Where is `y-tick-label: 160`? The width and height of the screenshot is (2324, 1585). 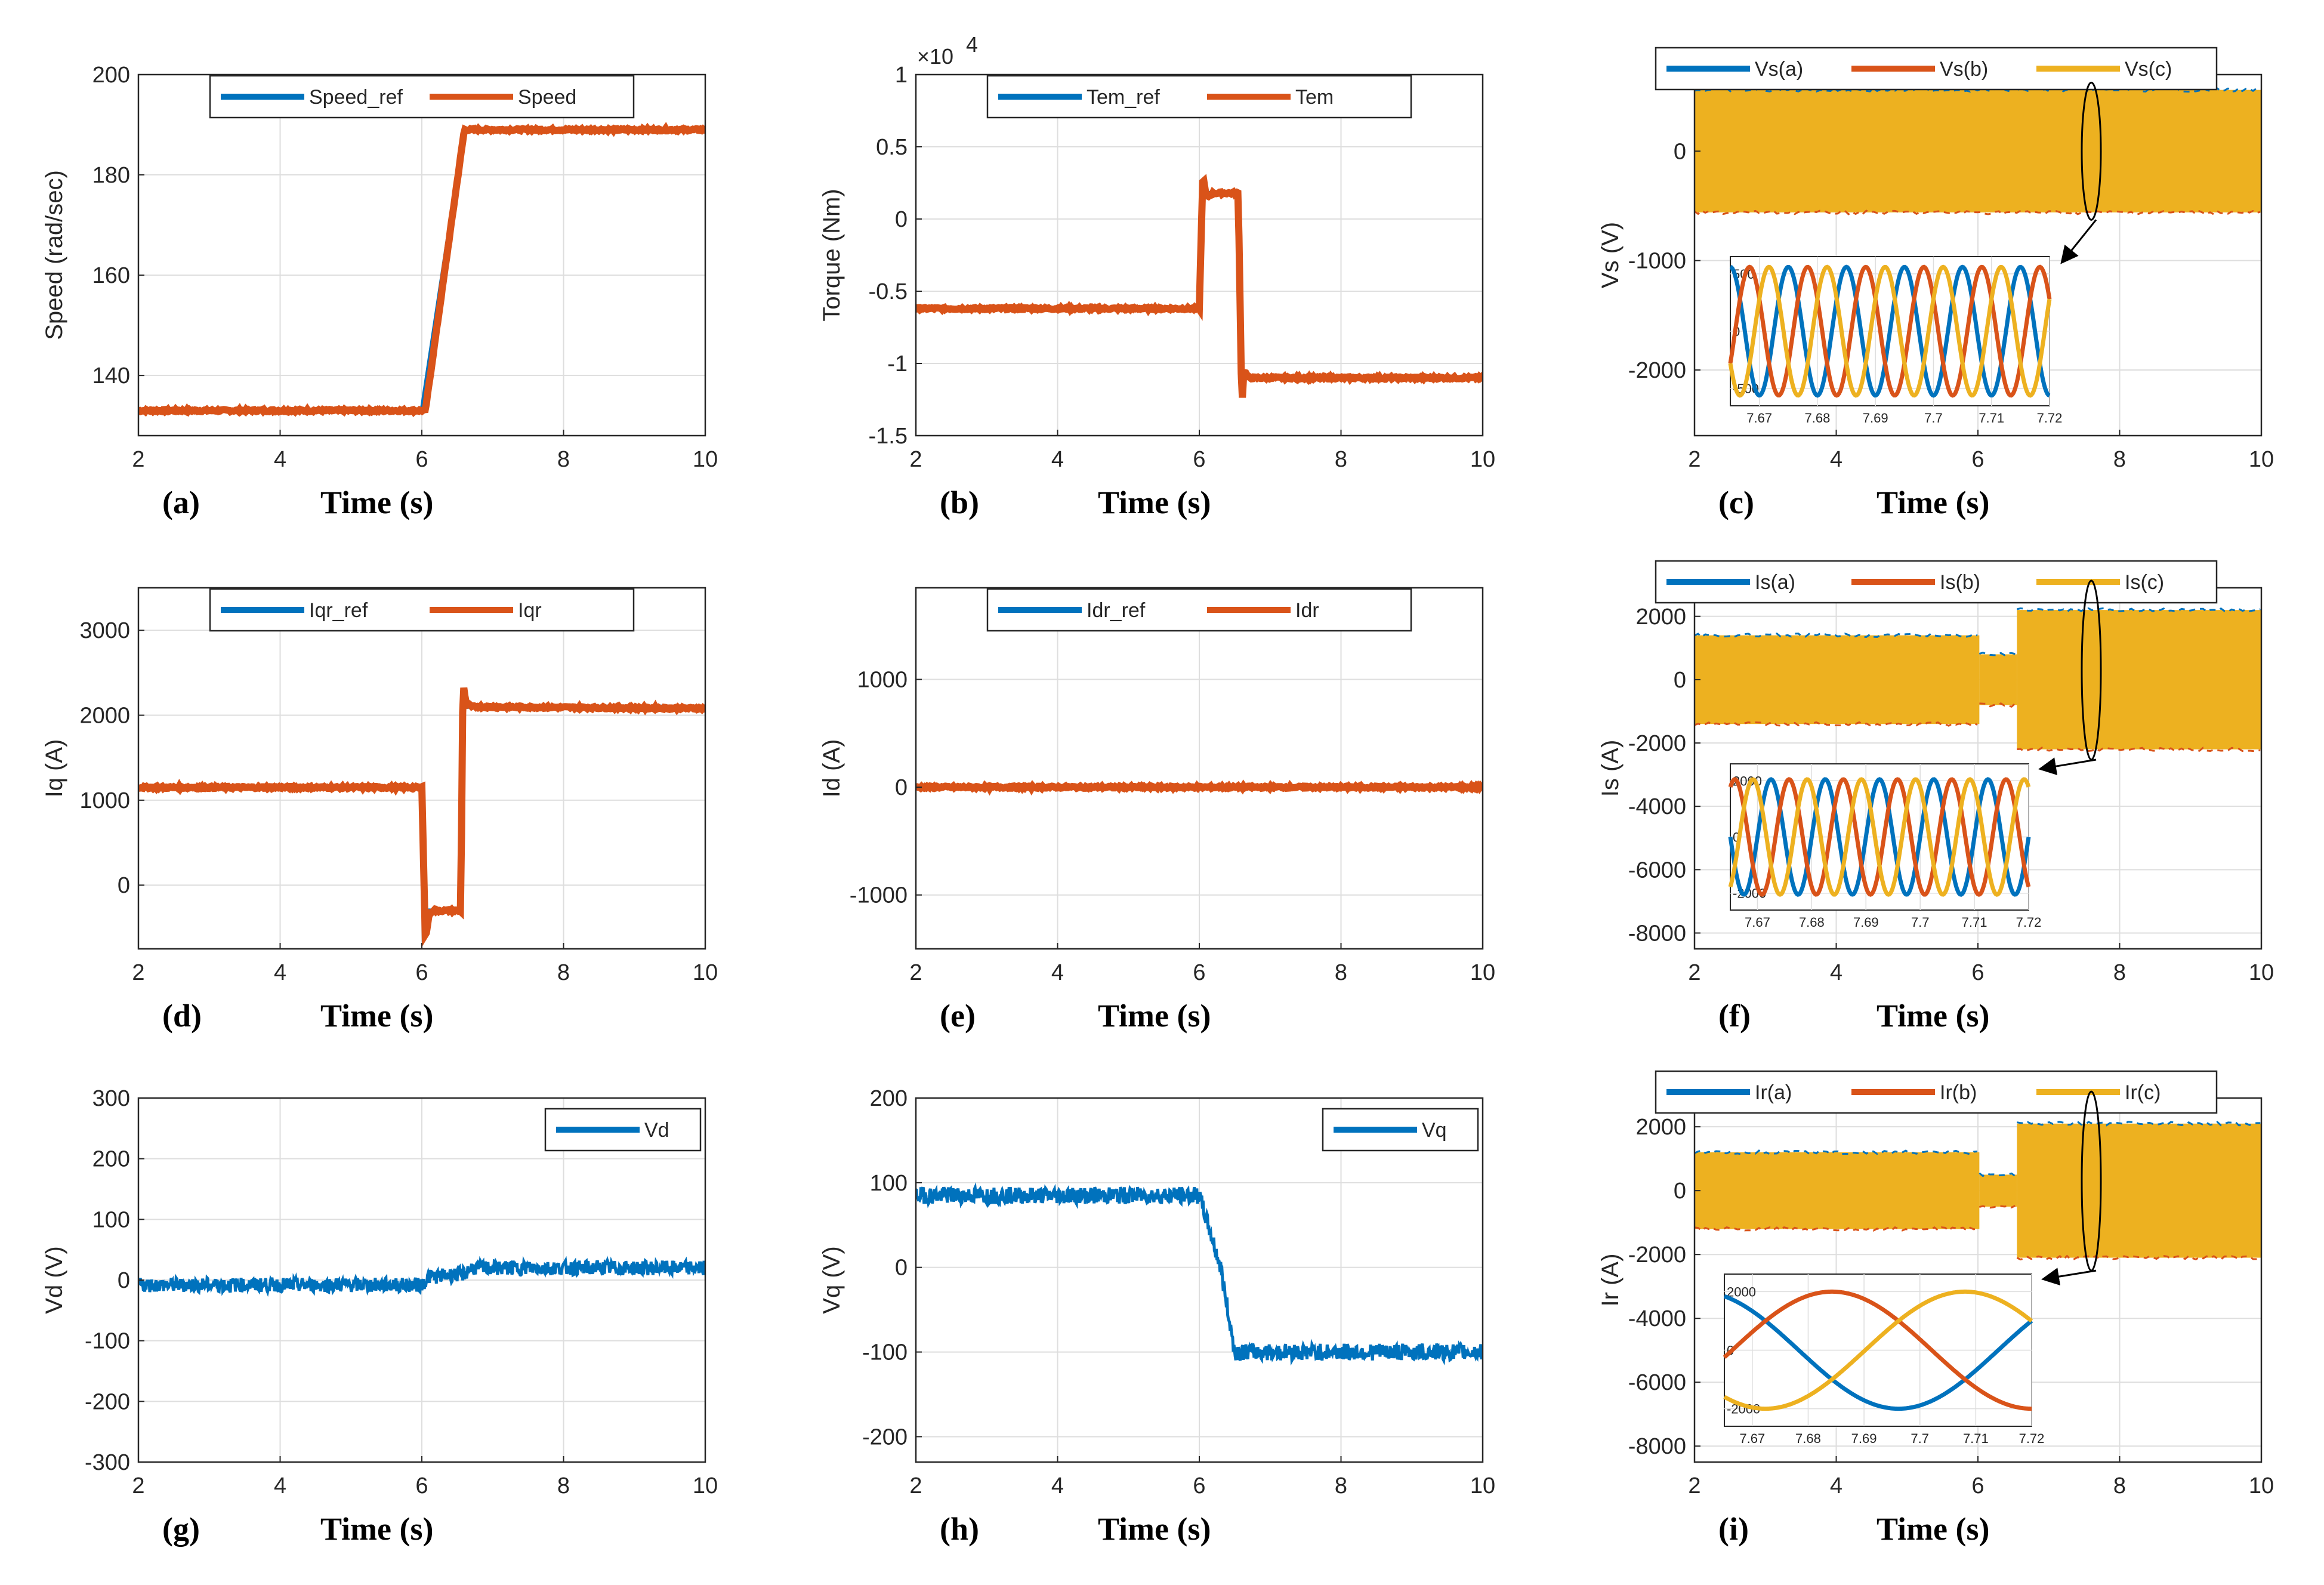
y-tick-label: 160 is located at coordinates (111, 275).